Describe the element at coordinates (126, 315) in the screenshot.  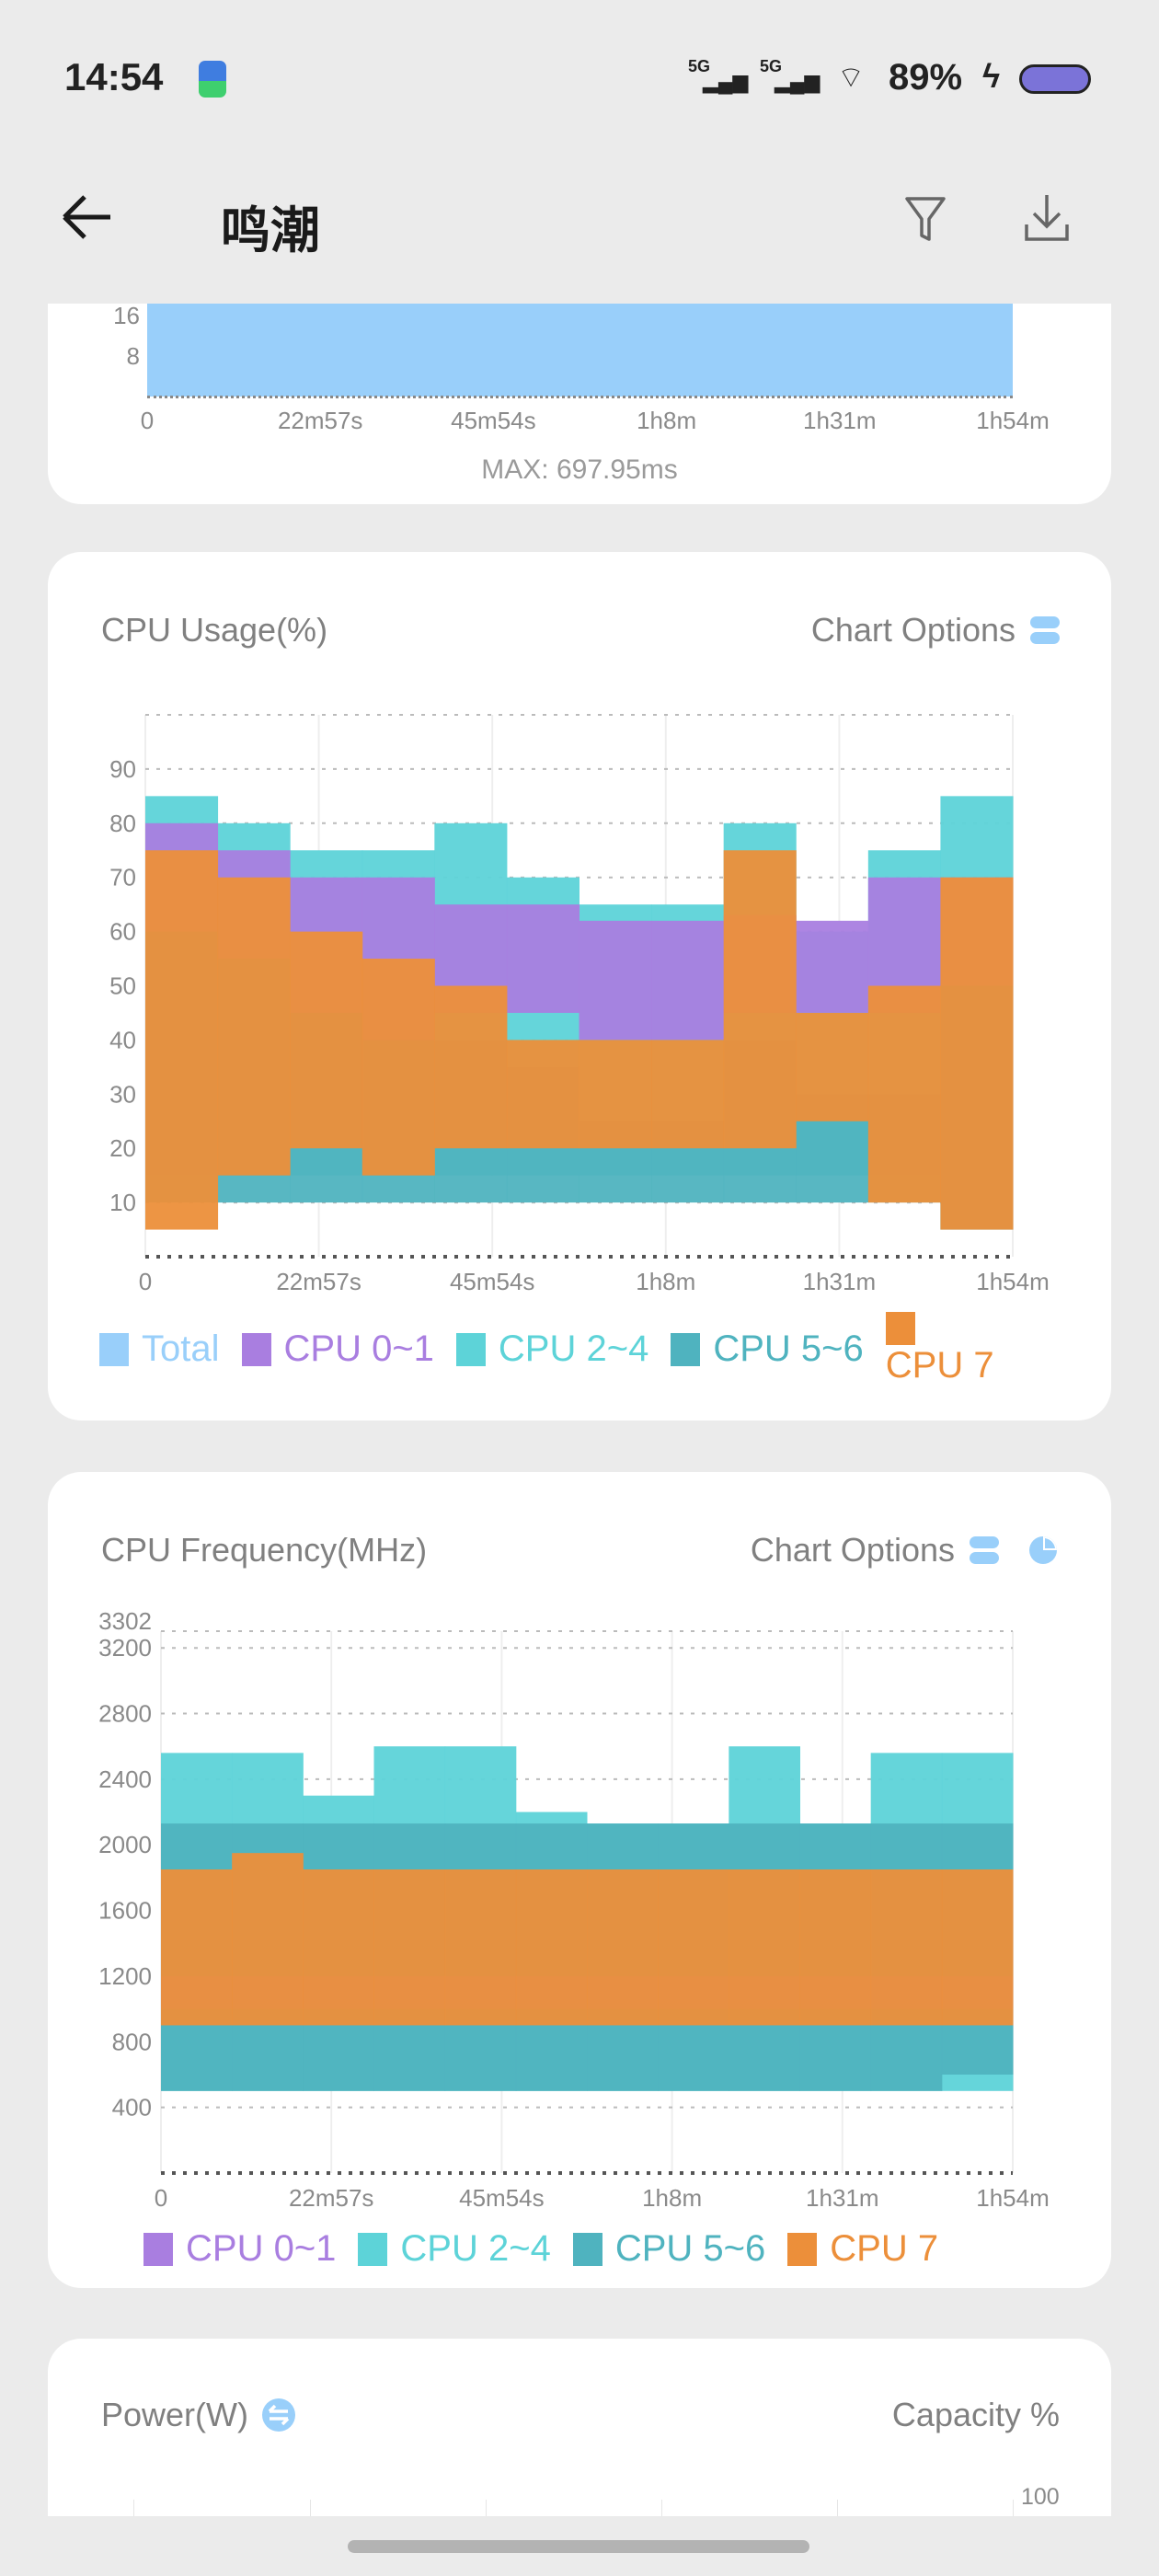
I see `y-tick: 16` at that location.